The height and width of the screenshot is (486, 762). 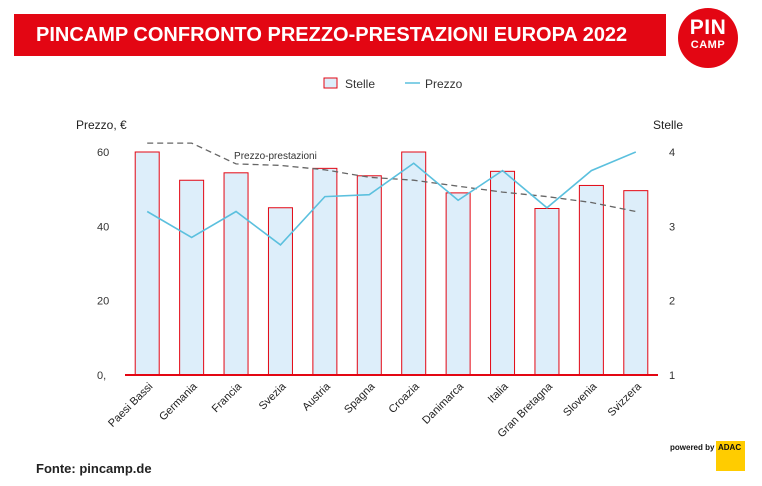 I want to click on y-axis-right-title: Stelle, so click(x=668, y=125).